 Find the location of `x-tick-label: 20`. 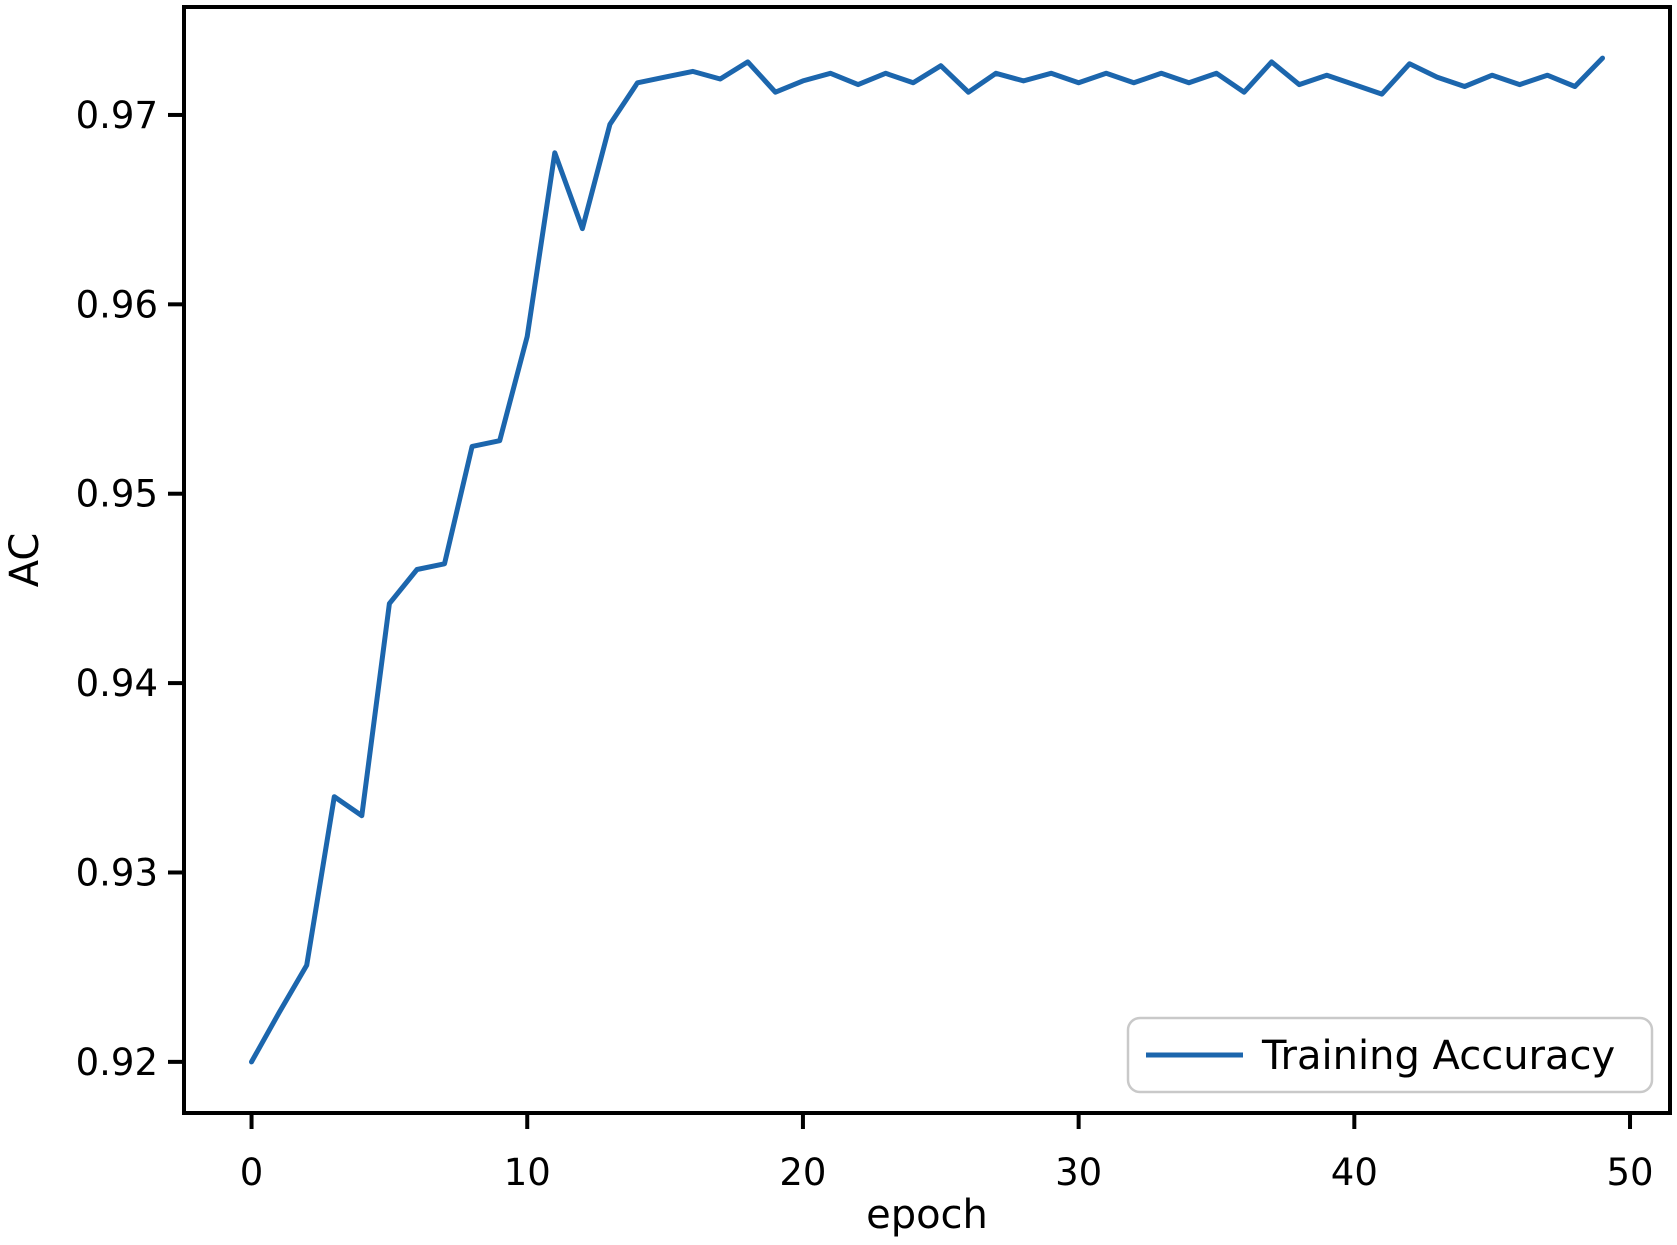

x-tick-label: 20 is located at coordinates (802, 1172).